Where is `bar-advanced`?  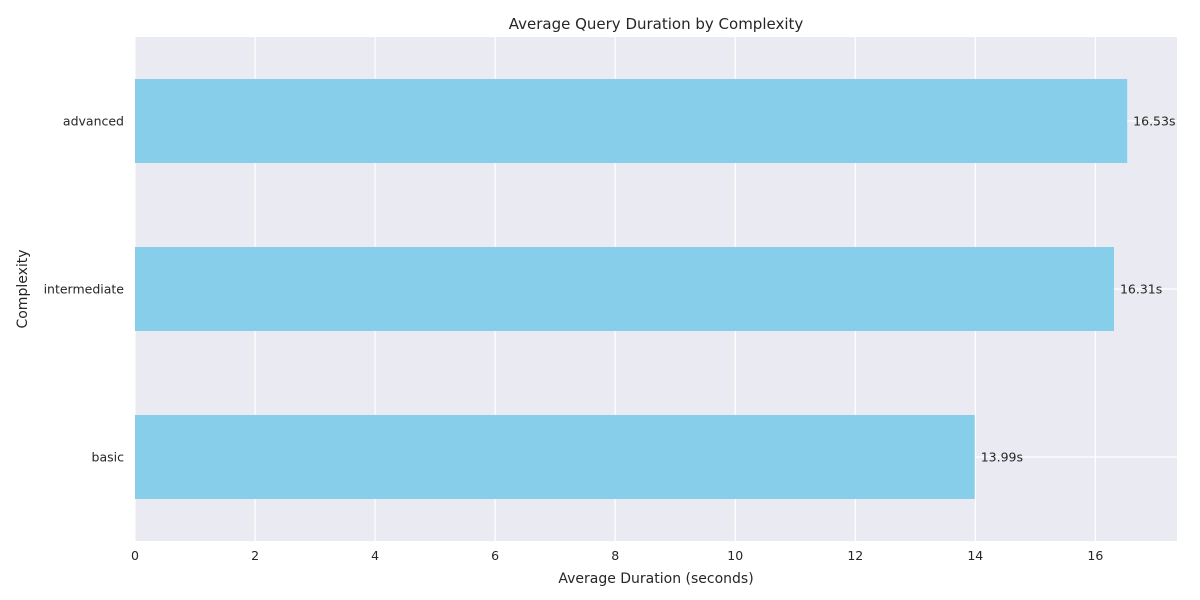
bar-advanced is located at coordinates (631, 121).